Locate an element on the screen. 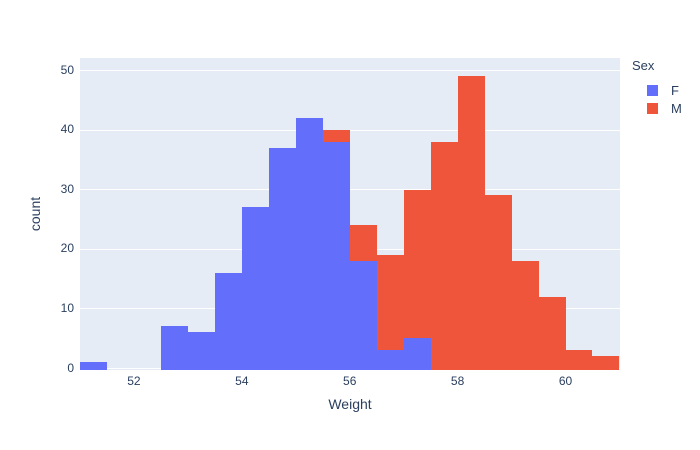 The width and height of the screenshot is (700, 450). legend-item-f: F is located at coordinates (657, 90).